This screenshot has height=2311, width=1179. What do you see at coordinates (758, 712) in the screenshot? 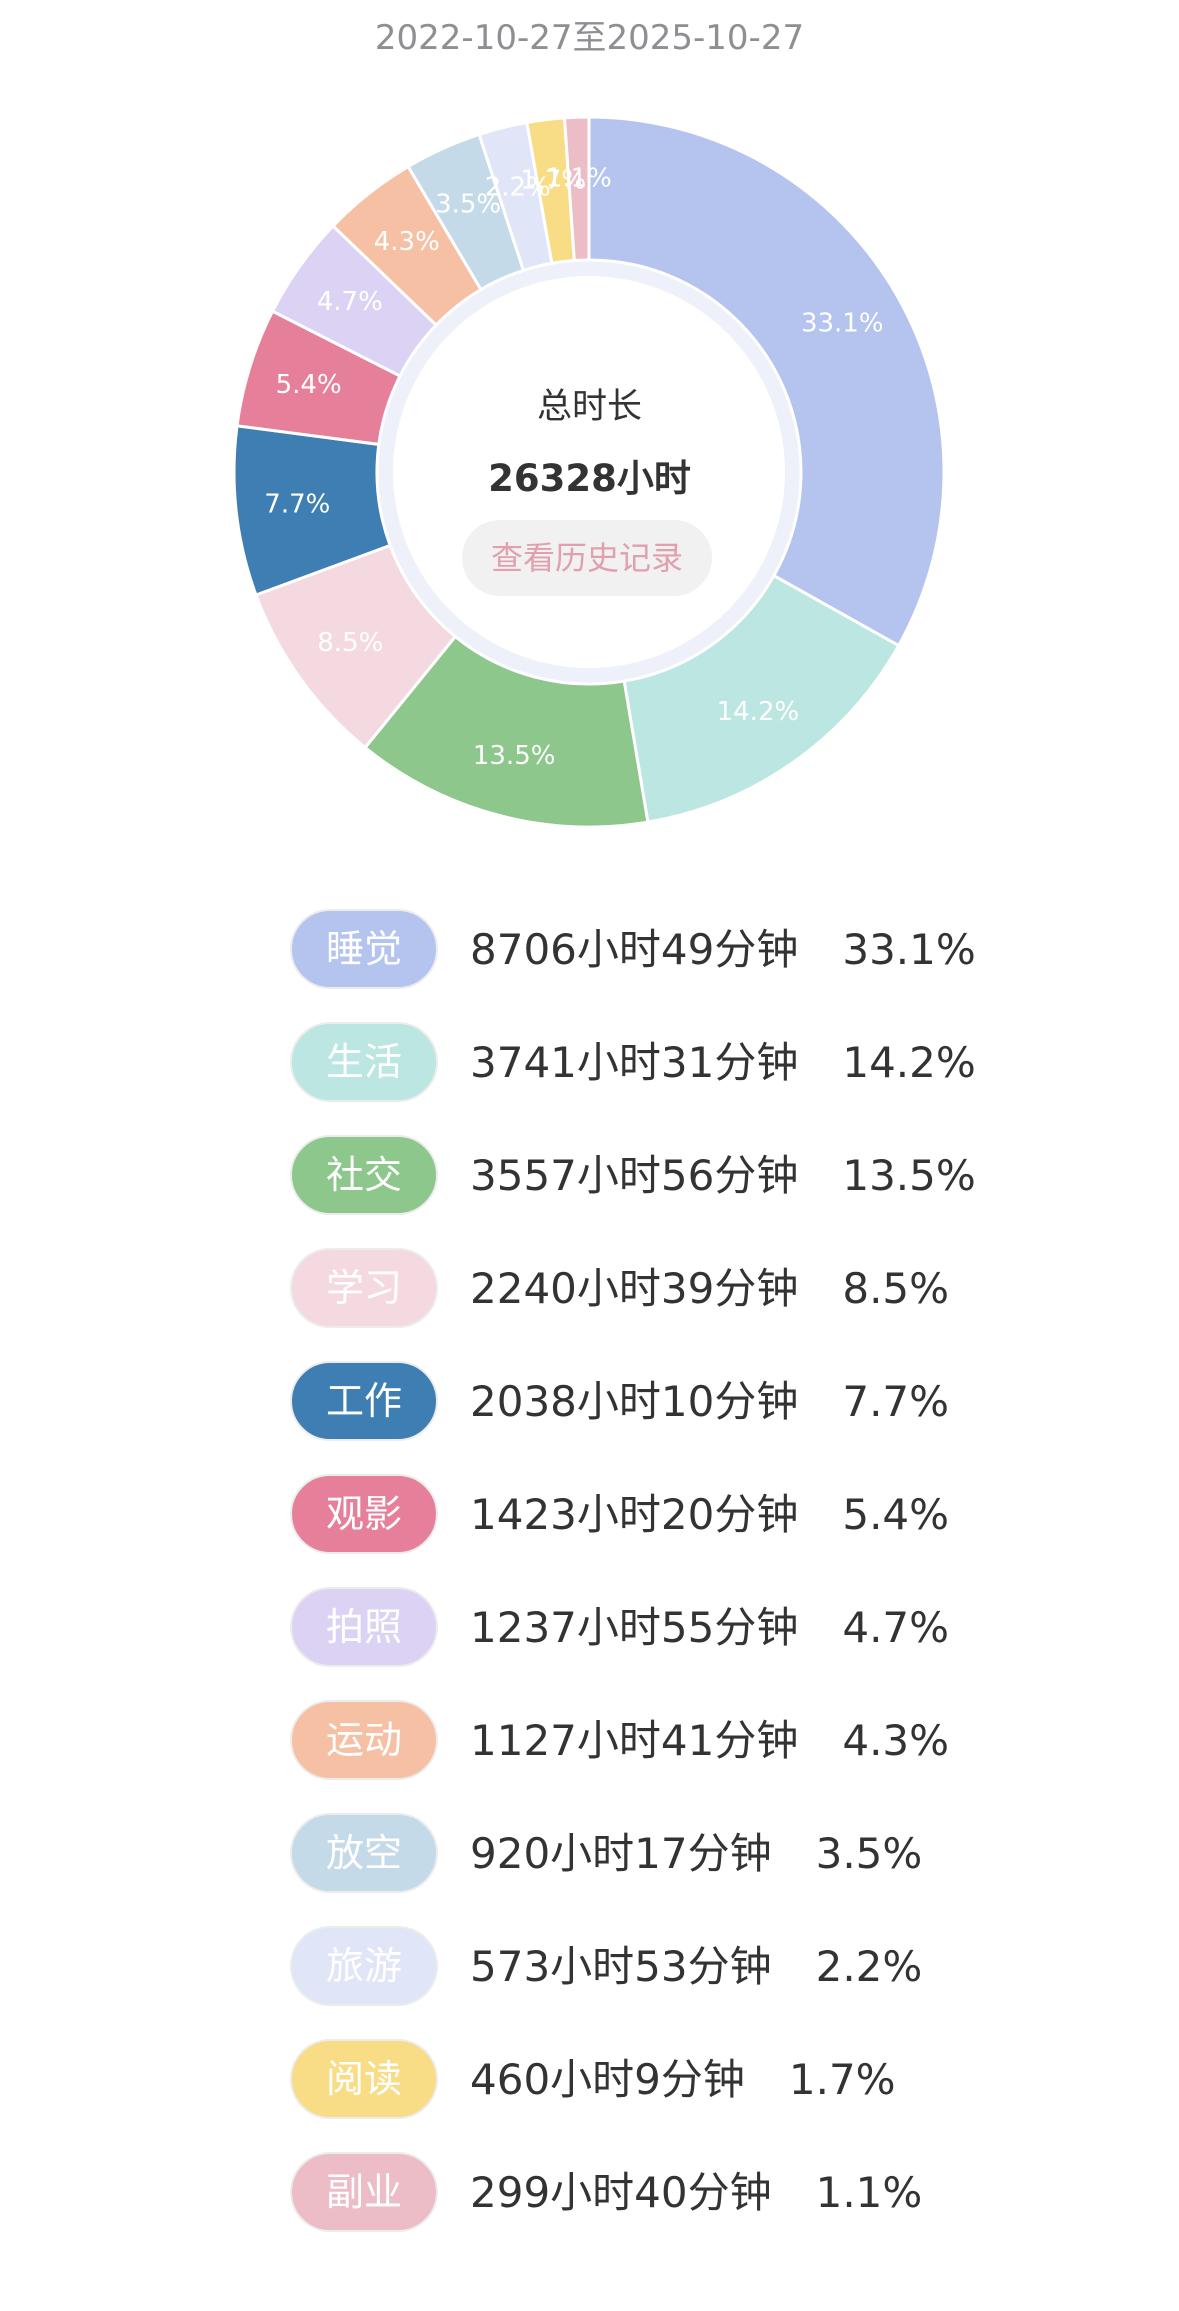
I see `slice-label-2: 14.2%` at bounding box center [758, 712].